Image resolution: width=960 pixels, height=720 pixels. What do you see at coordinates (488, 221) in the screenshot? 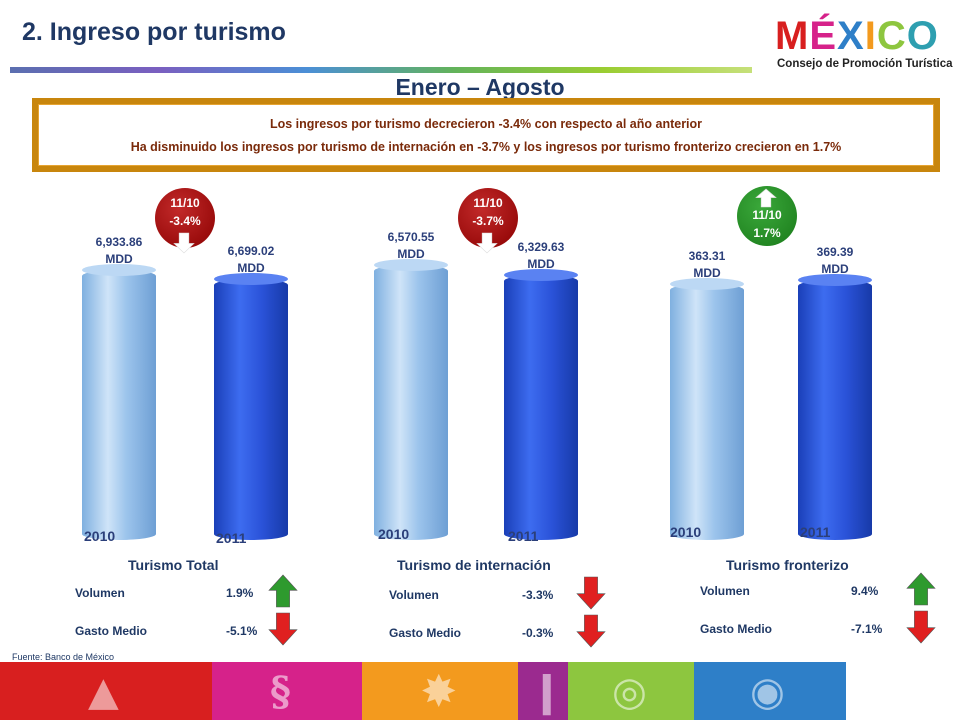
I see `change-percent: -3.7%` at bounding box center [488, 221].